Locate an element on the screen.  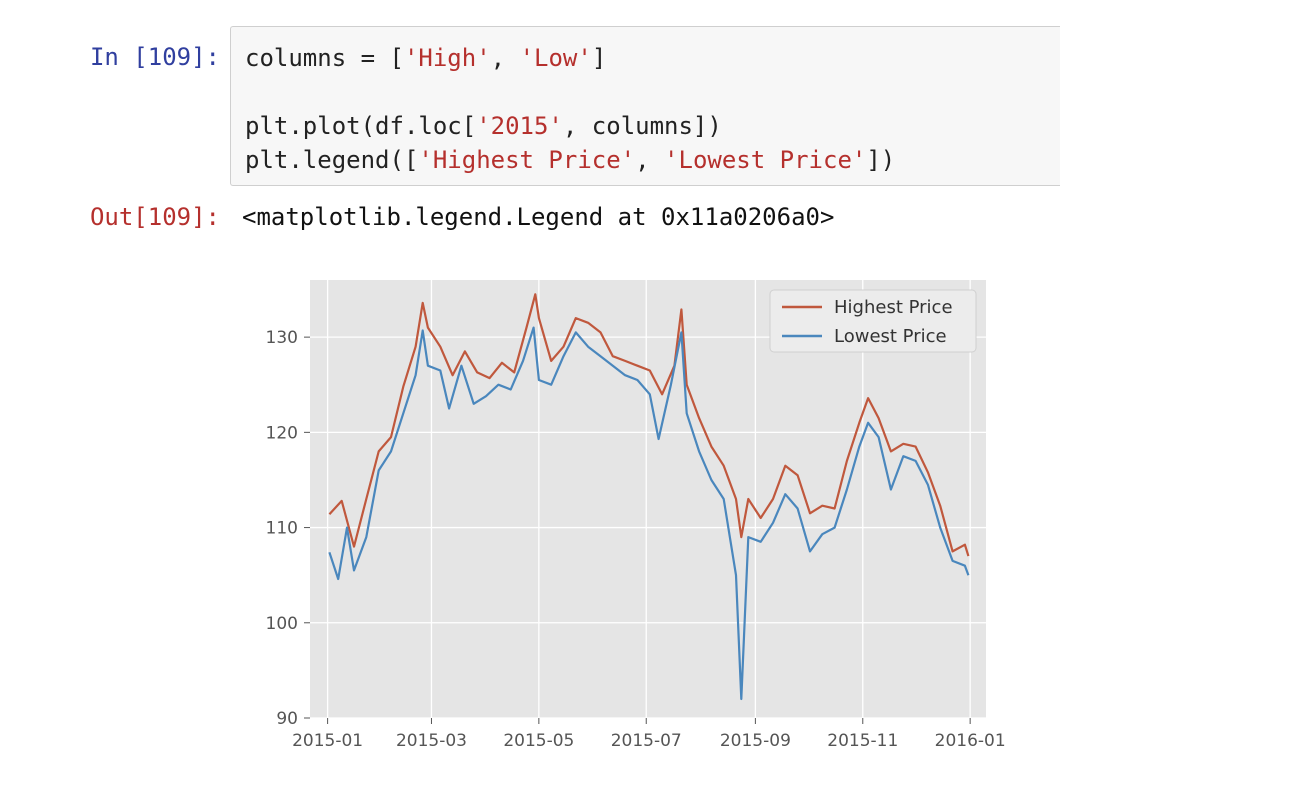
out-prompt: Out[109]: is located at coordinates (154, 217).